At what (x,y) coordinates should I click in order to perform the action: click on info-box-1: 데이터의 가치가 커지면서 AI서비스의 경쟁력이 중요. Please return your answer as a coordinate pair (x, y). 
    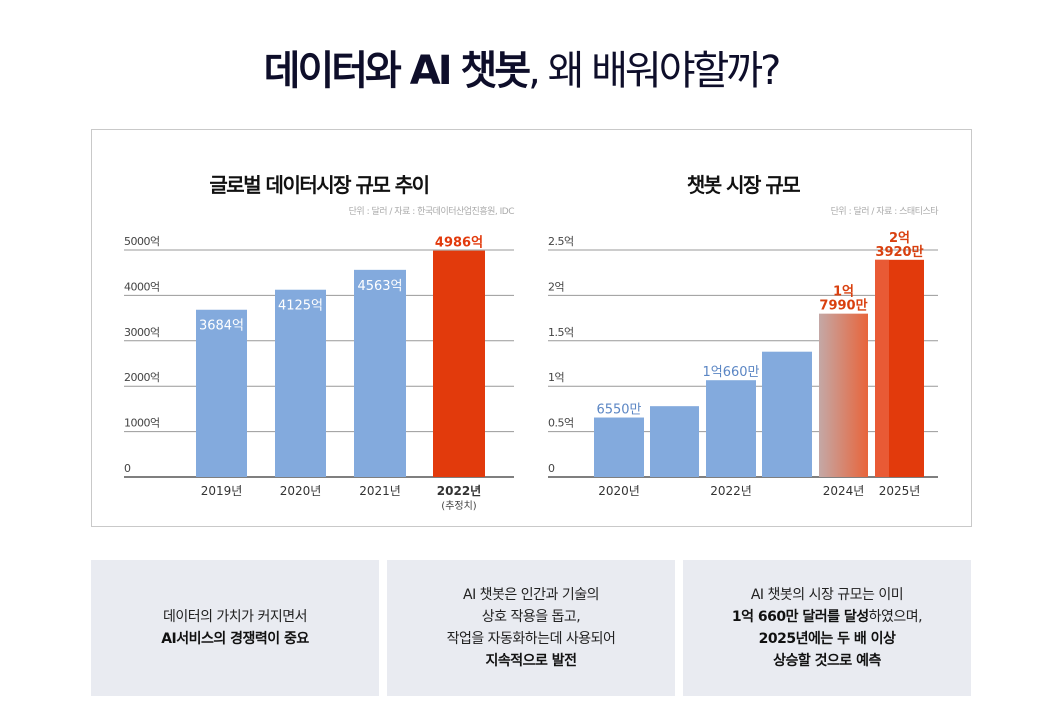
    Looking at the image, I should click on (235, 628).